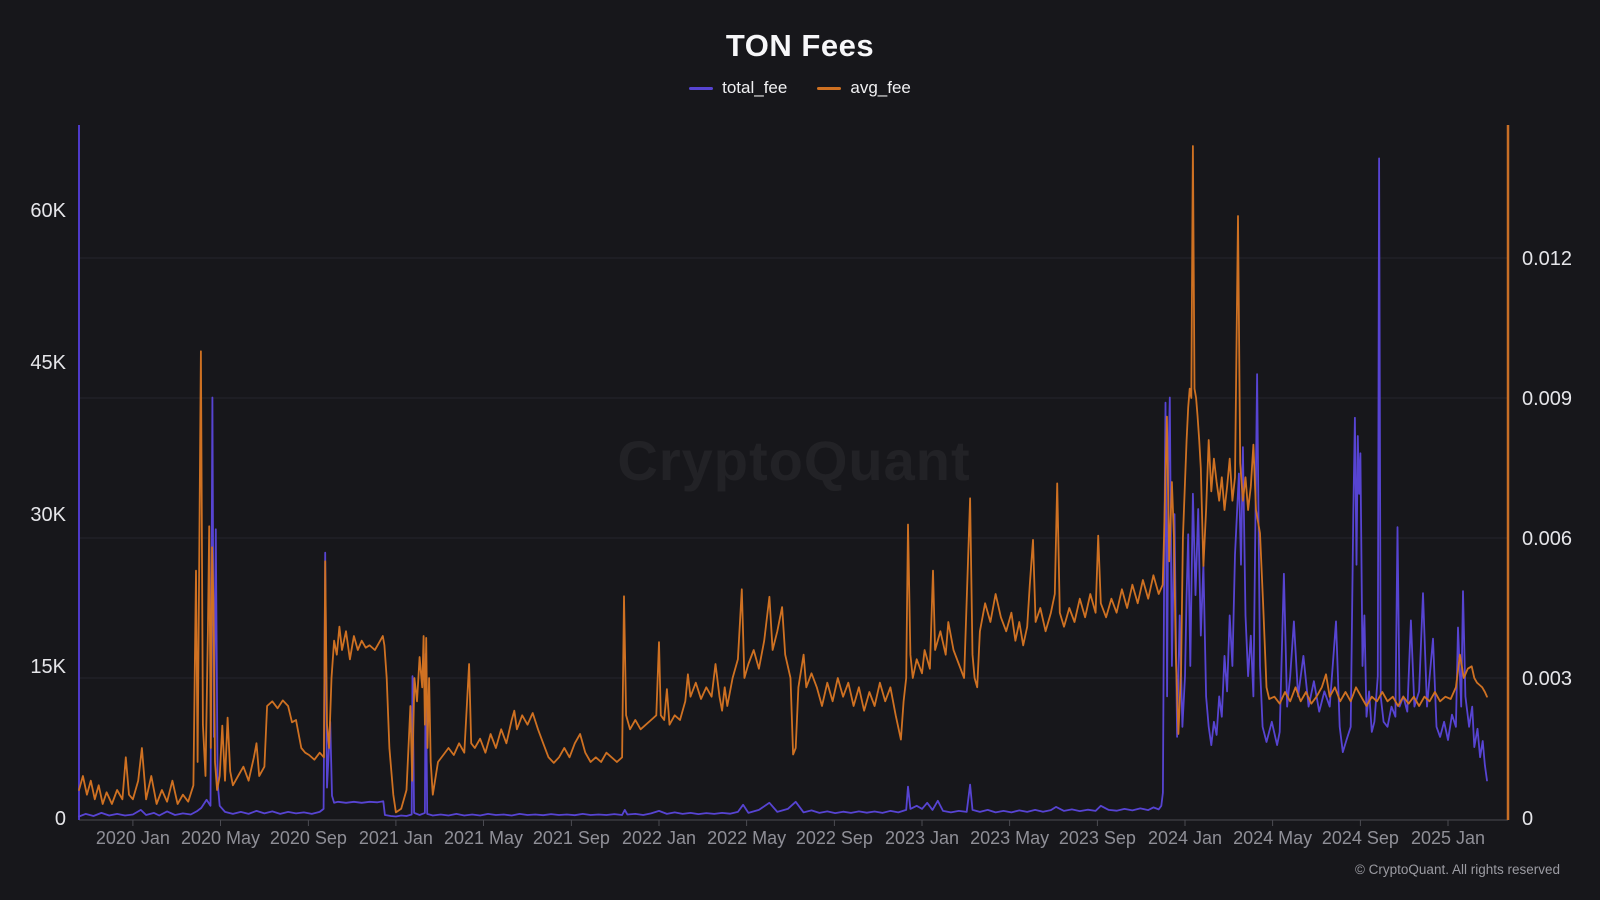 Image resolution: width=1600 pixels, height=900 pixels. I want to click on left-axis-tick-label: 60K, so click(48, 211).